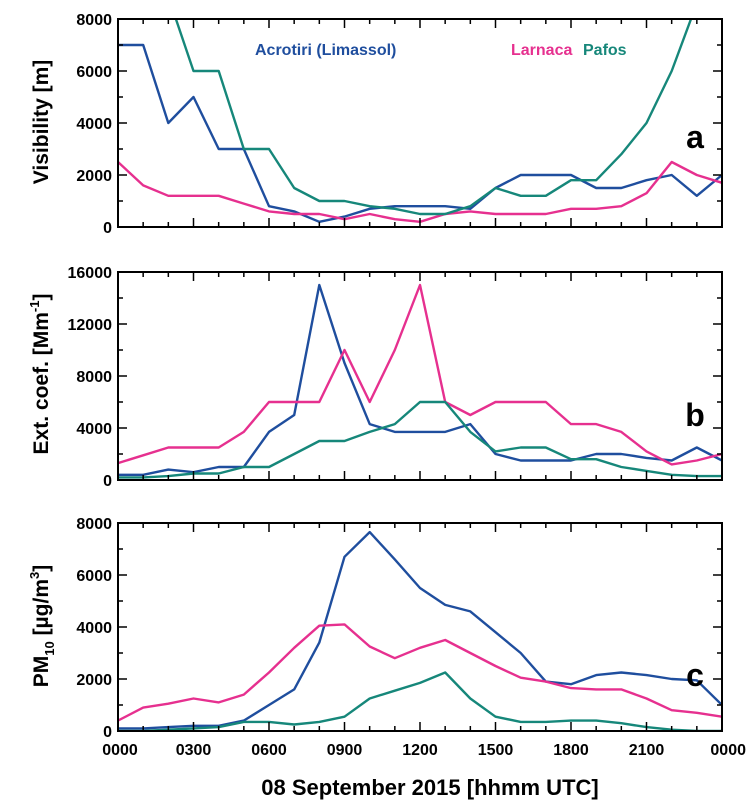 This screenshot has width=749, height=810. Describe the element at coordinates (420, 750) in the screenshot. I see `x-tick-label: 1200` at that location.